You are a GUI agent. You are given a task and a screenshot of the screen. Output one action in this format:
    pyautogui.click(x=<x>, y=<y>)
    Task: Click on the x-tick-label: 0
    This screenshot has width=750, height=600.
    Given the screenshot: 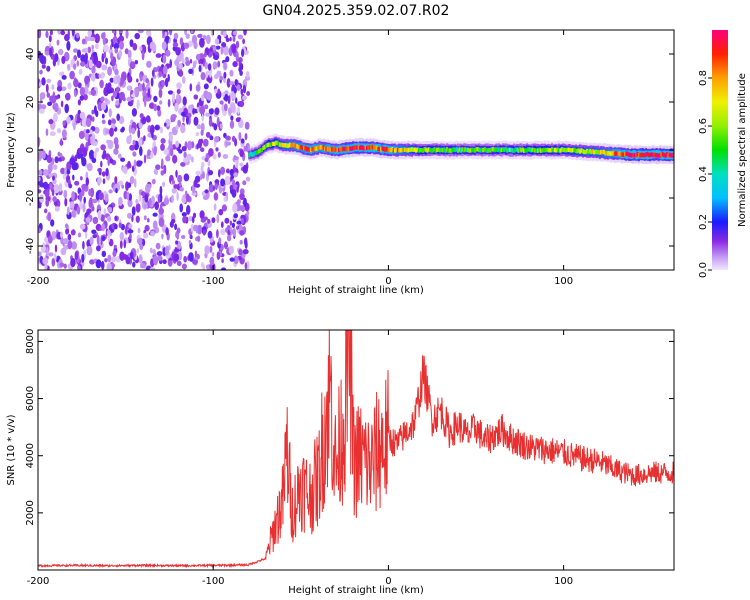 What is the action you would take?
    pyautogui.click(x=388, y=581)
    